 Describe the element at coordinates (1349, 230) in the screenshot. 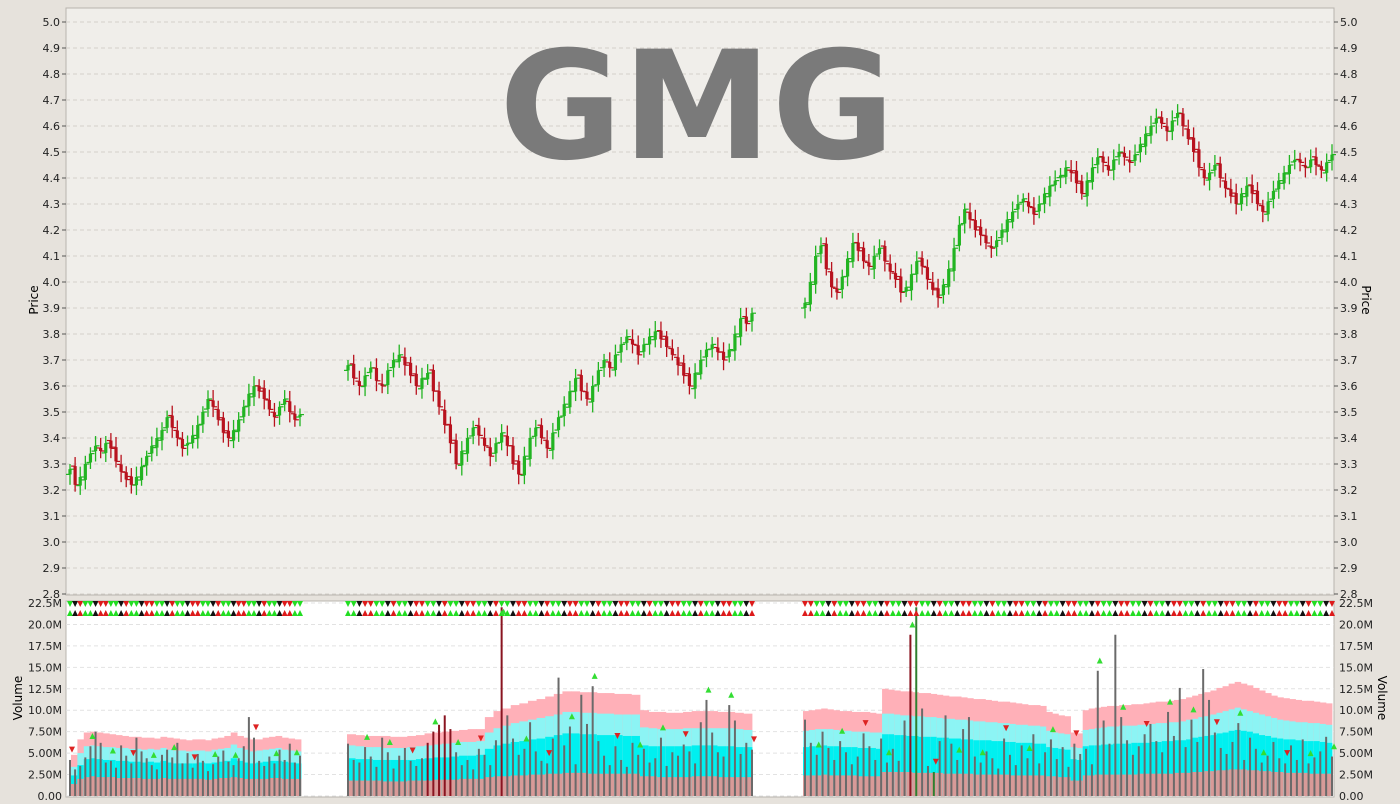

I see `price-tick-label: 4.2` at that location.